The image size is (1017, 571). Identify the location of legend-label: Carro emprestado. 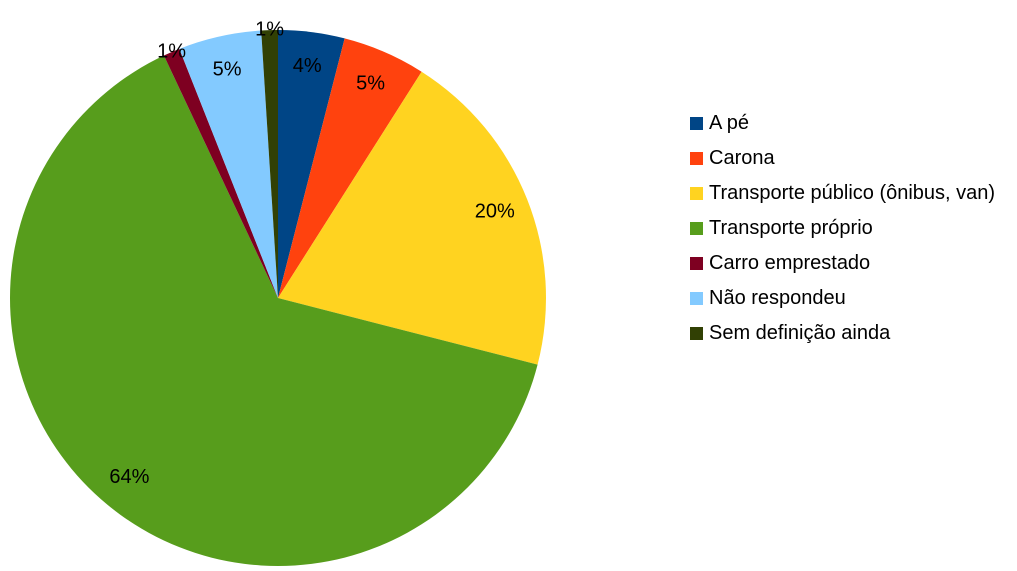
(790, 263).